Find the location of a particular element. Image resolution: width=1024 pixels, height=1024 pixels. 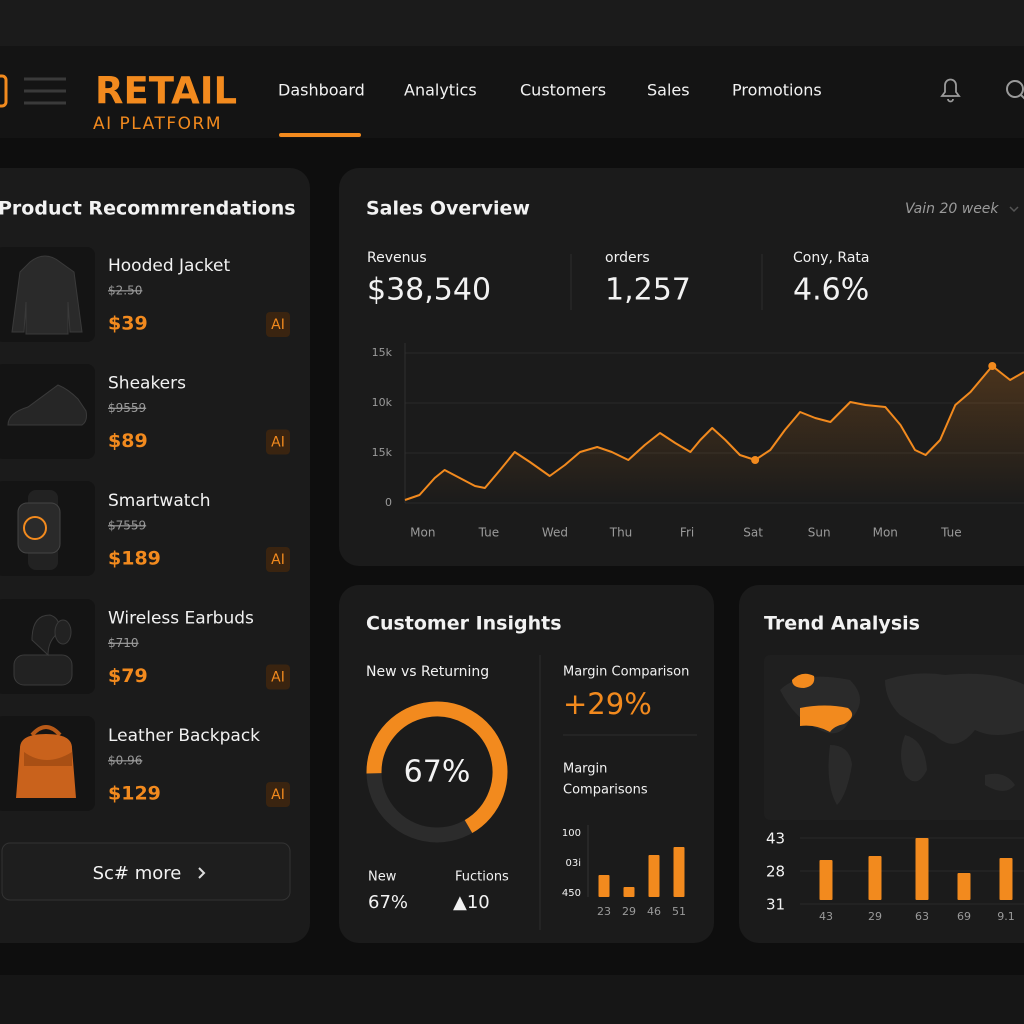

product-name: Smartwatch is located at coordinates (159, 501).